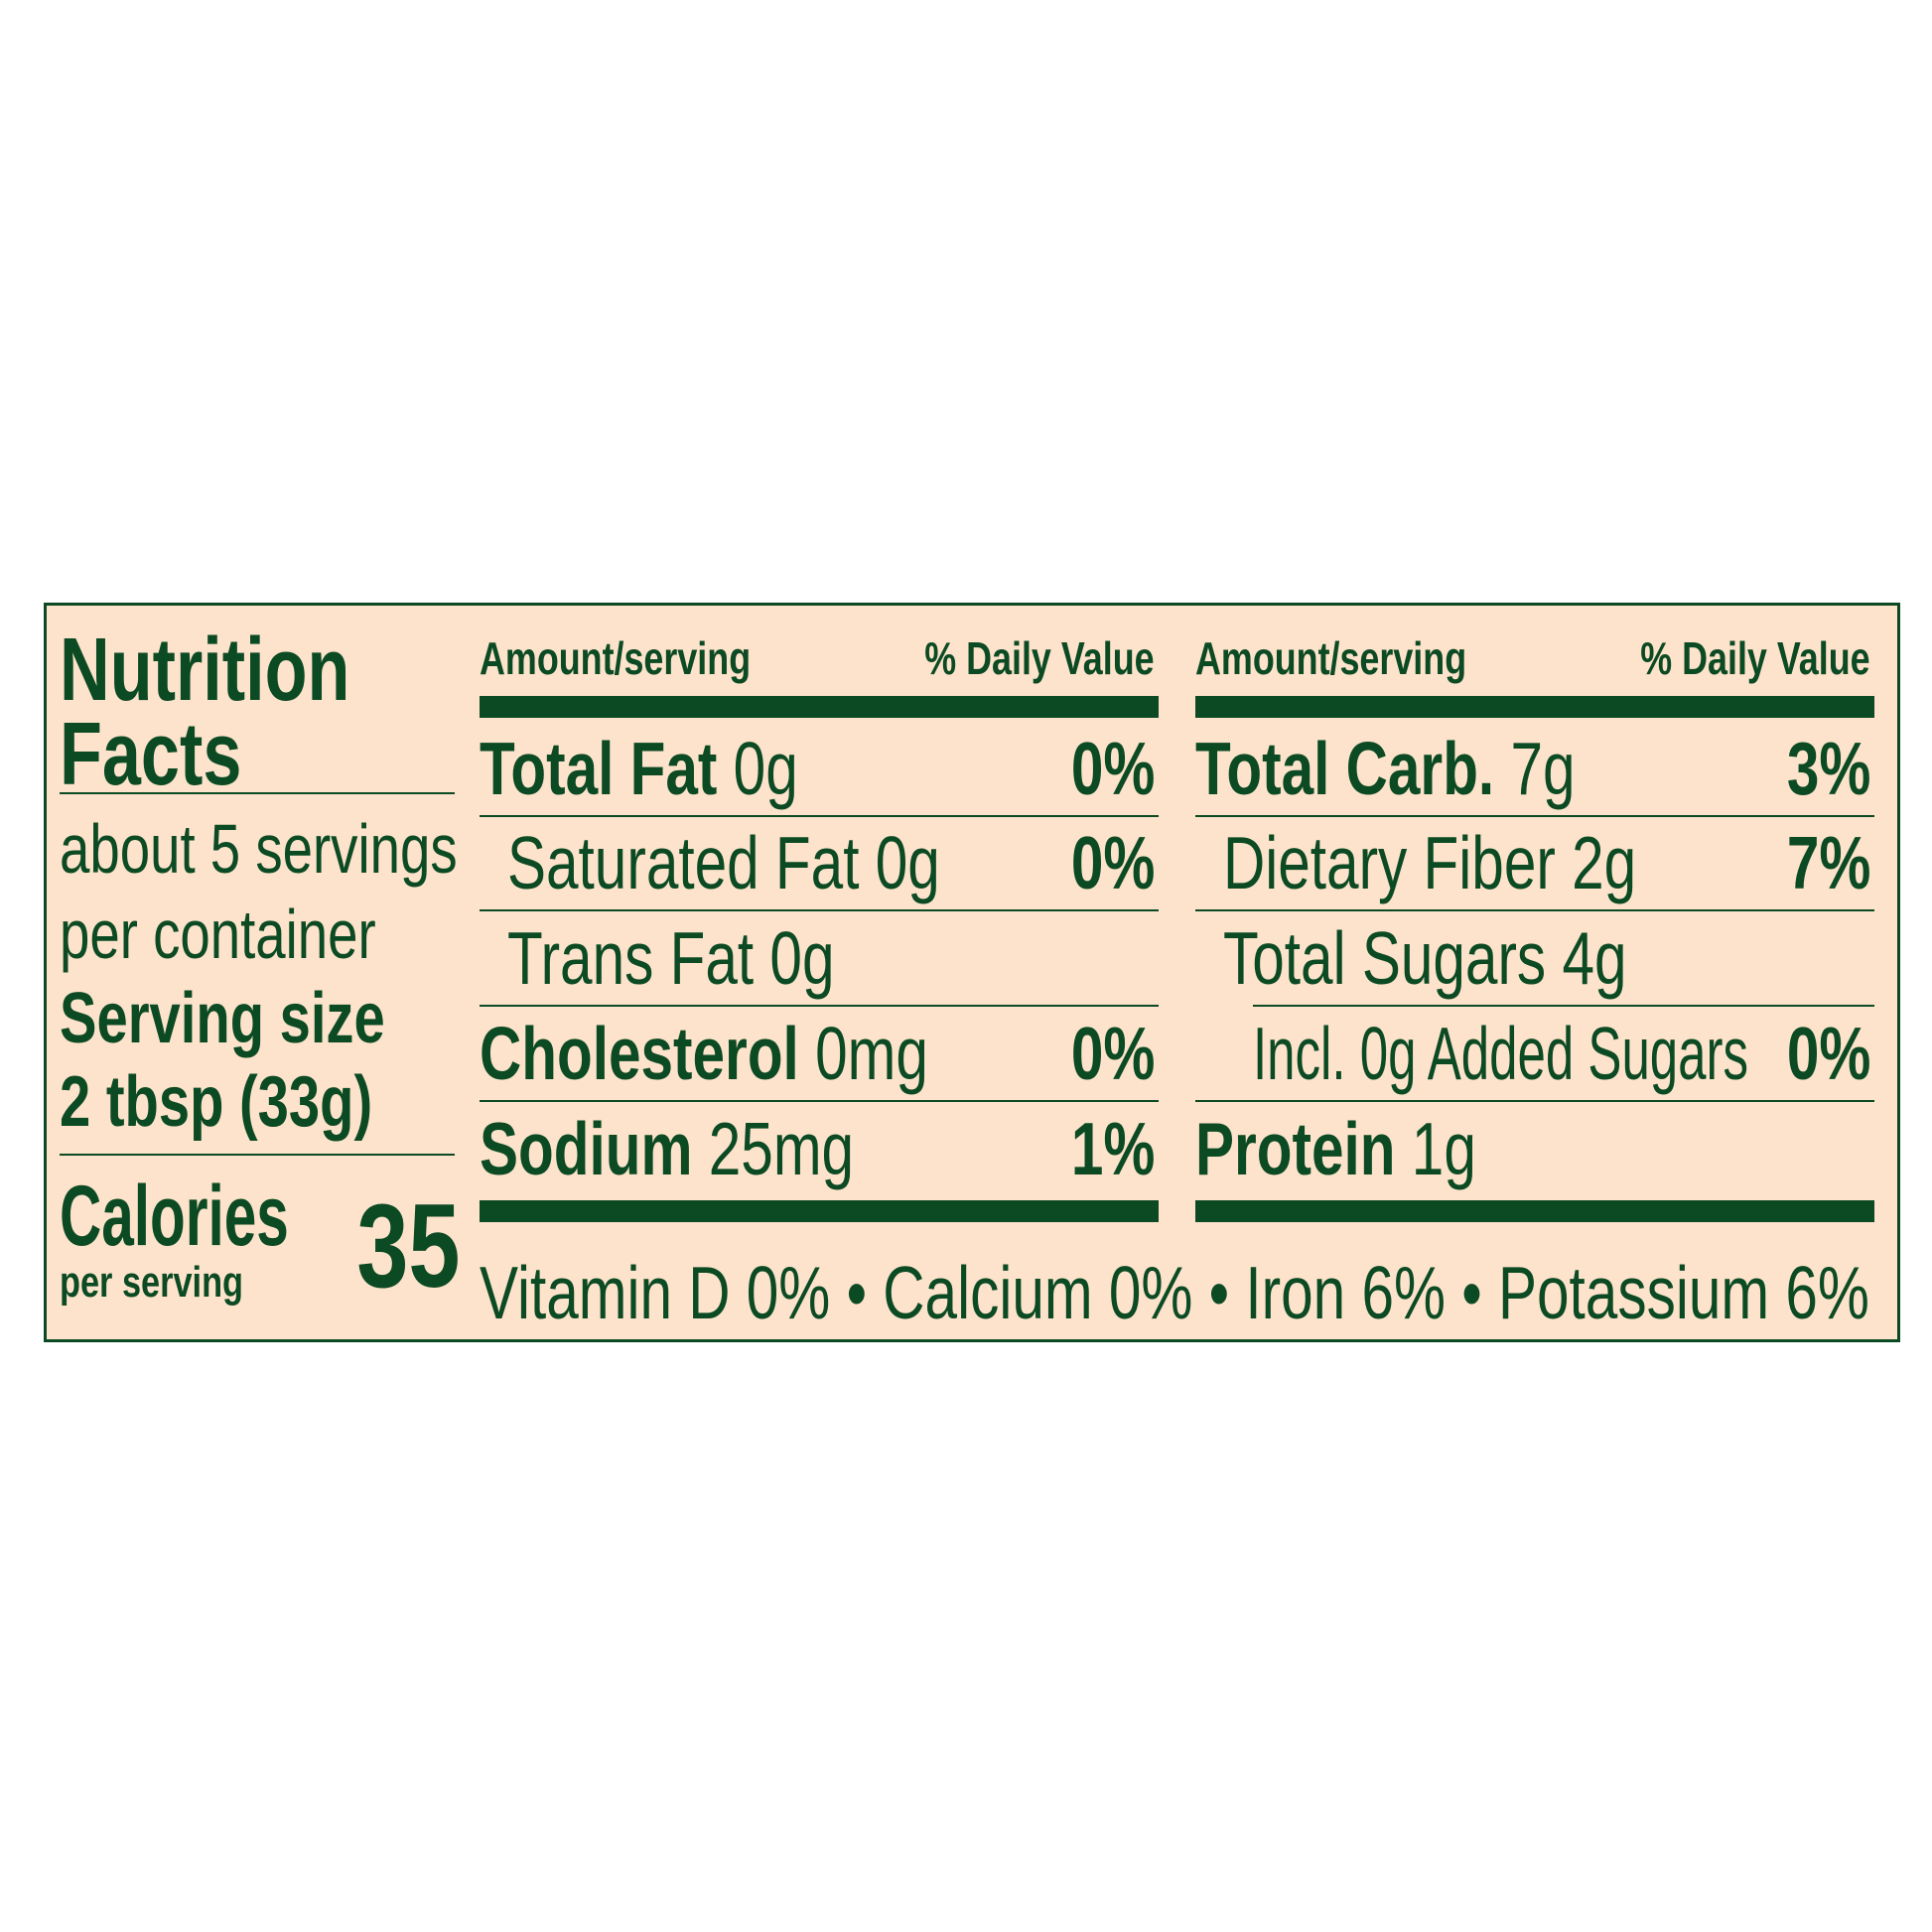 The width and height of the screenshot is (1932, 1932). What do you see at coordinates (1605, 862) in the screenshot?
I see `nutrient-amount: 2g` at bounding box center [1605, 862].